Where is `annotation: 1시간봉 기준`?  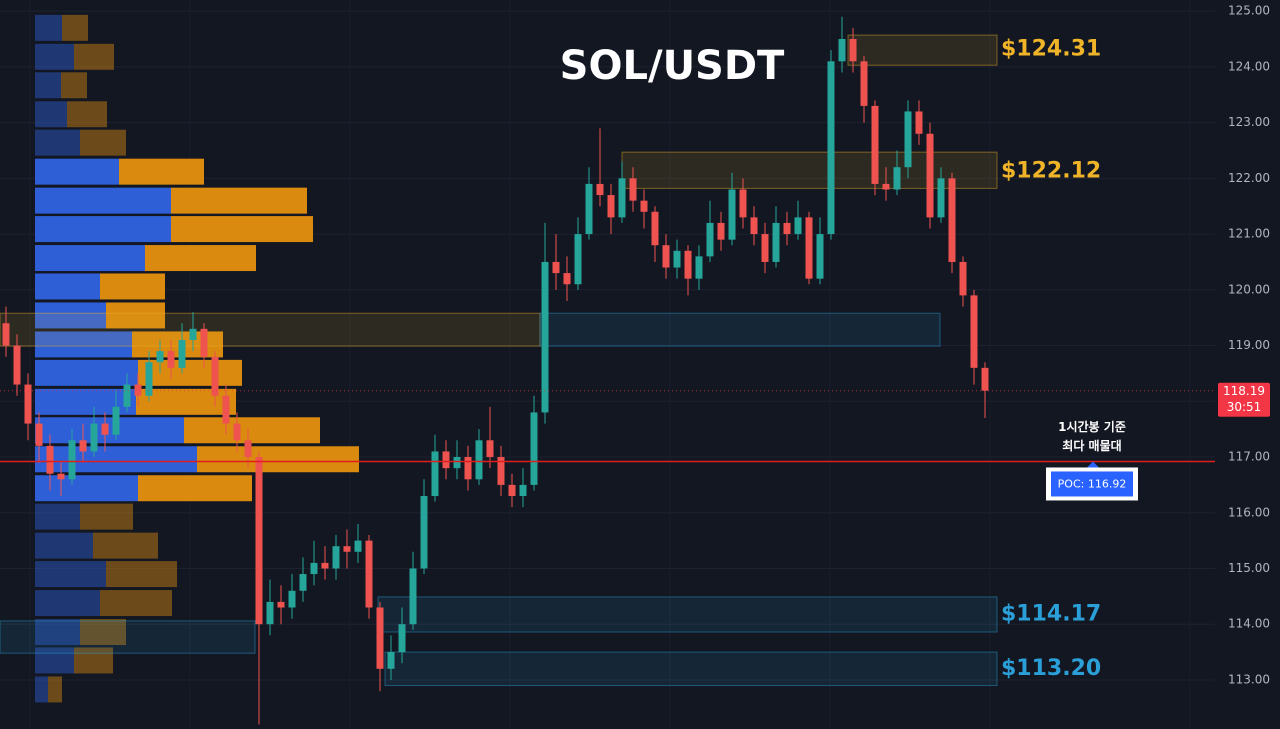 annotation: 1시간봉 기준 is located at coordinates (1092, 426).